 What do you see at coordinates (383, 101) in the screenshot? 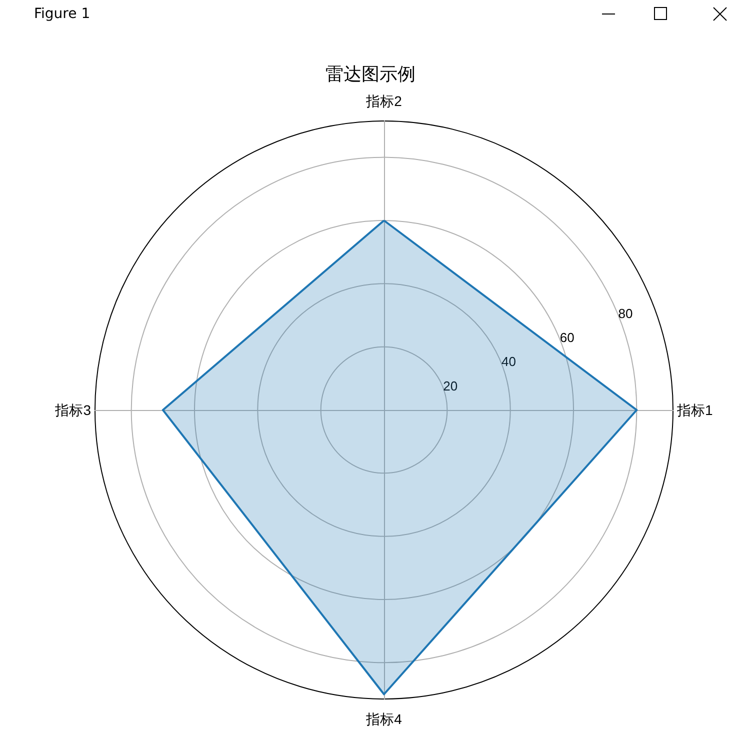
I see `spoke-label: 指标2` at bounding box center [383, 101].